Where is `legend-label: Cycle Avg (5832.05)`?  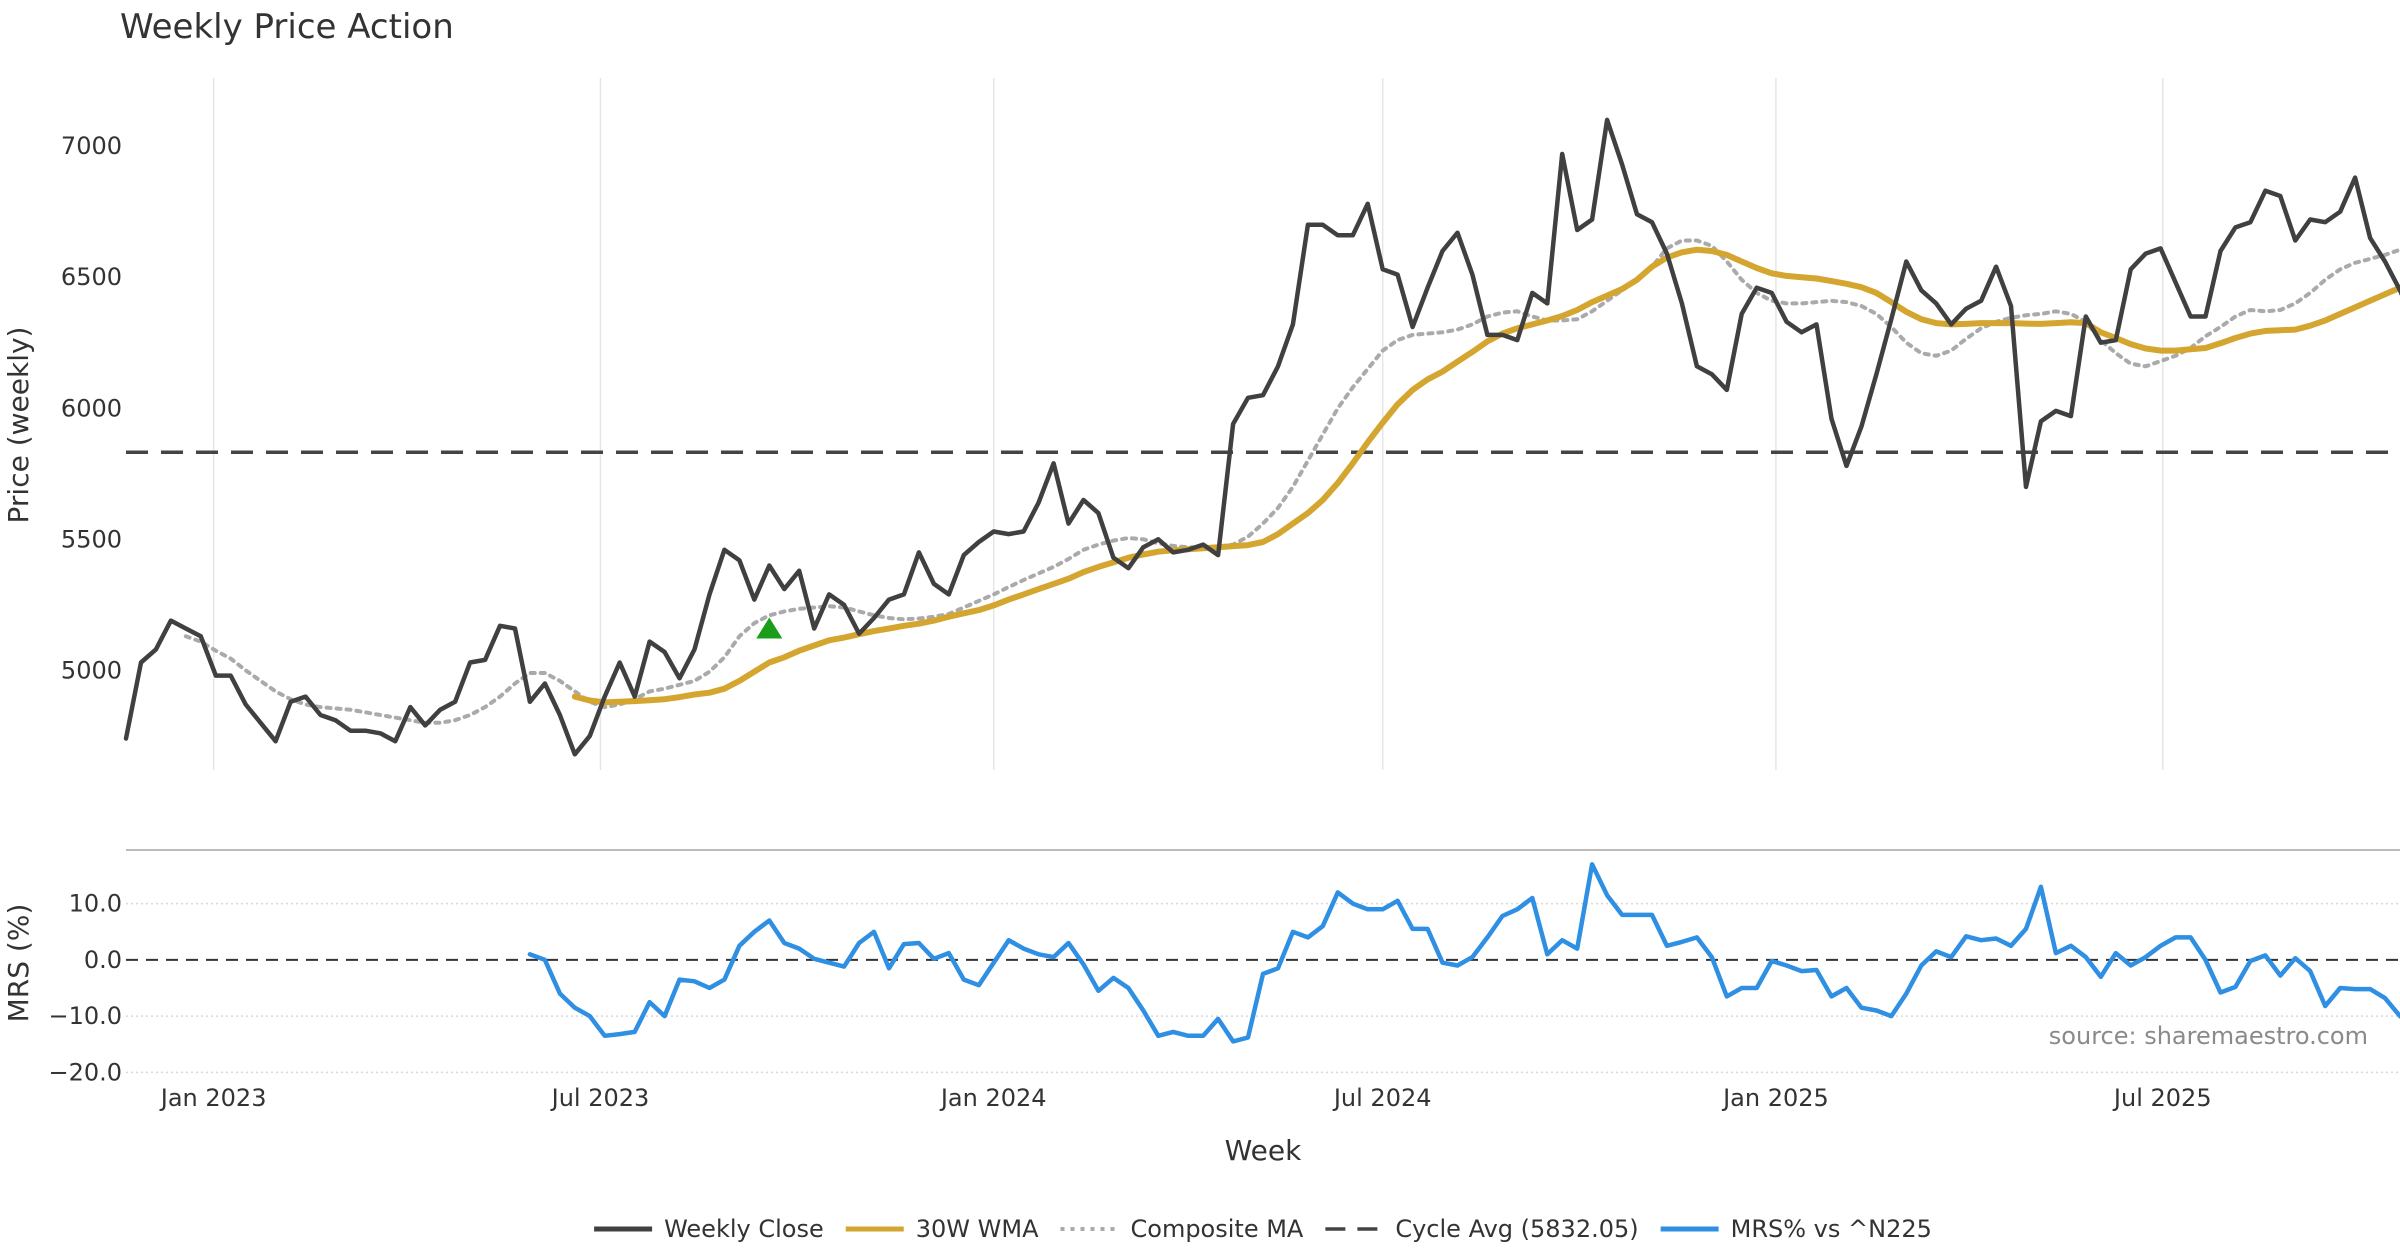
legend-label: Cycle Avg (5832.05) is located at coordinates (1516, 1229).